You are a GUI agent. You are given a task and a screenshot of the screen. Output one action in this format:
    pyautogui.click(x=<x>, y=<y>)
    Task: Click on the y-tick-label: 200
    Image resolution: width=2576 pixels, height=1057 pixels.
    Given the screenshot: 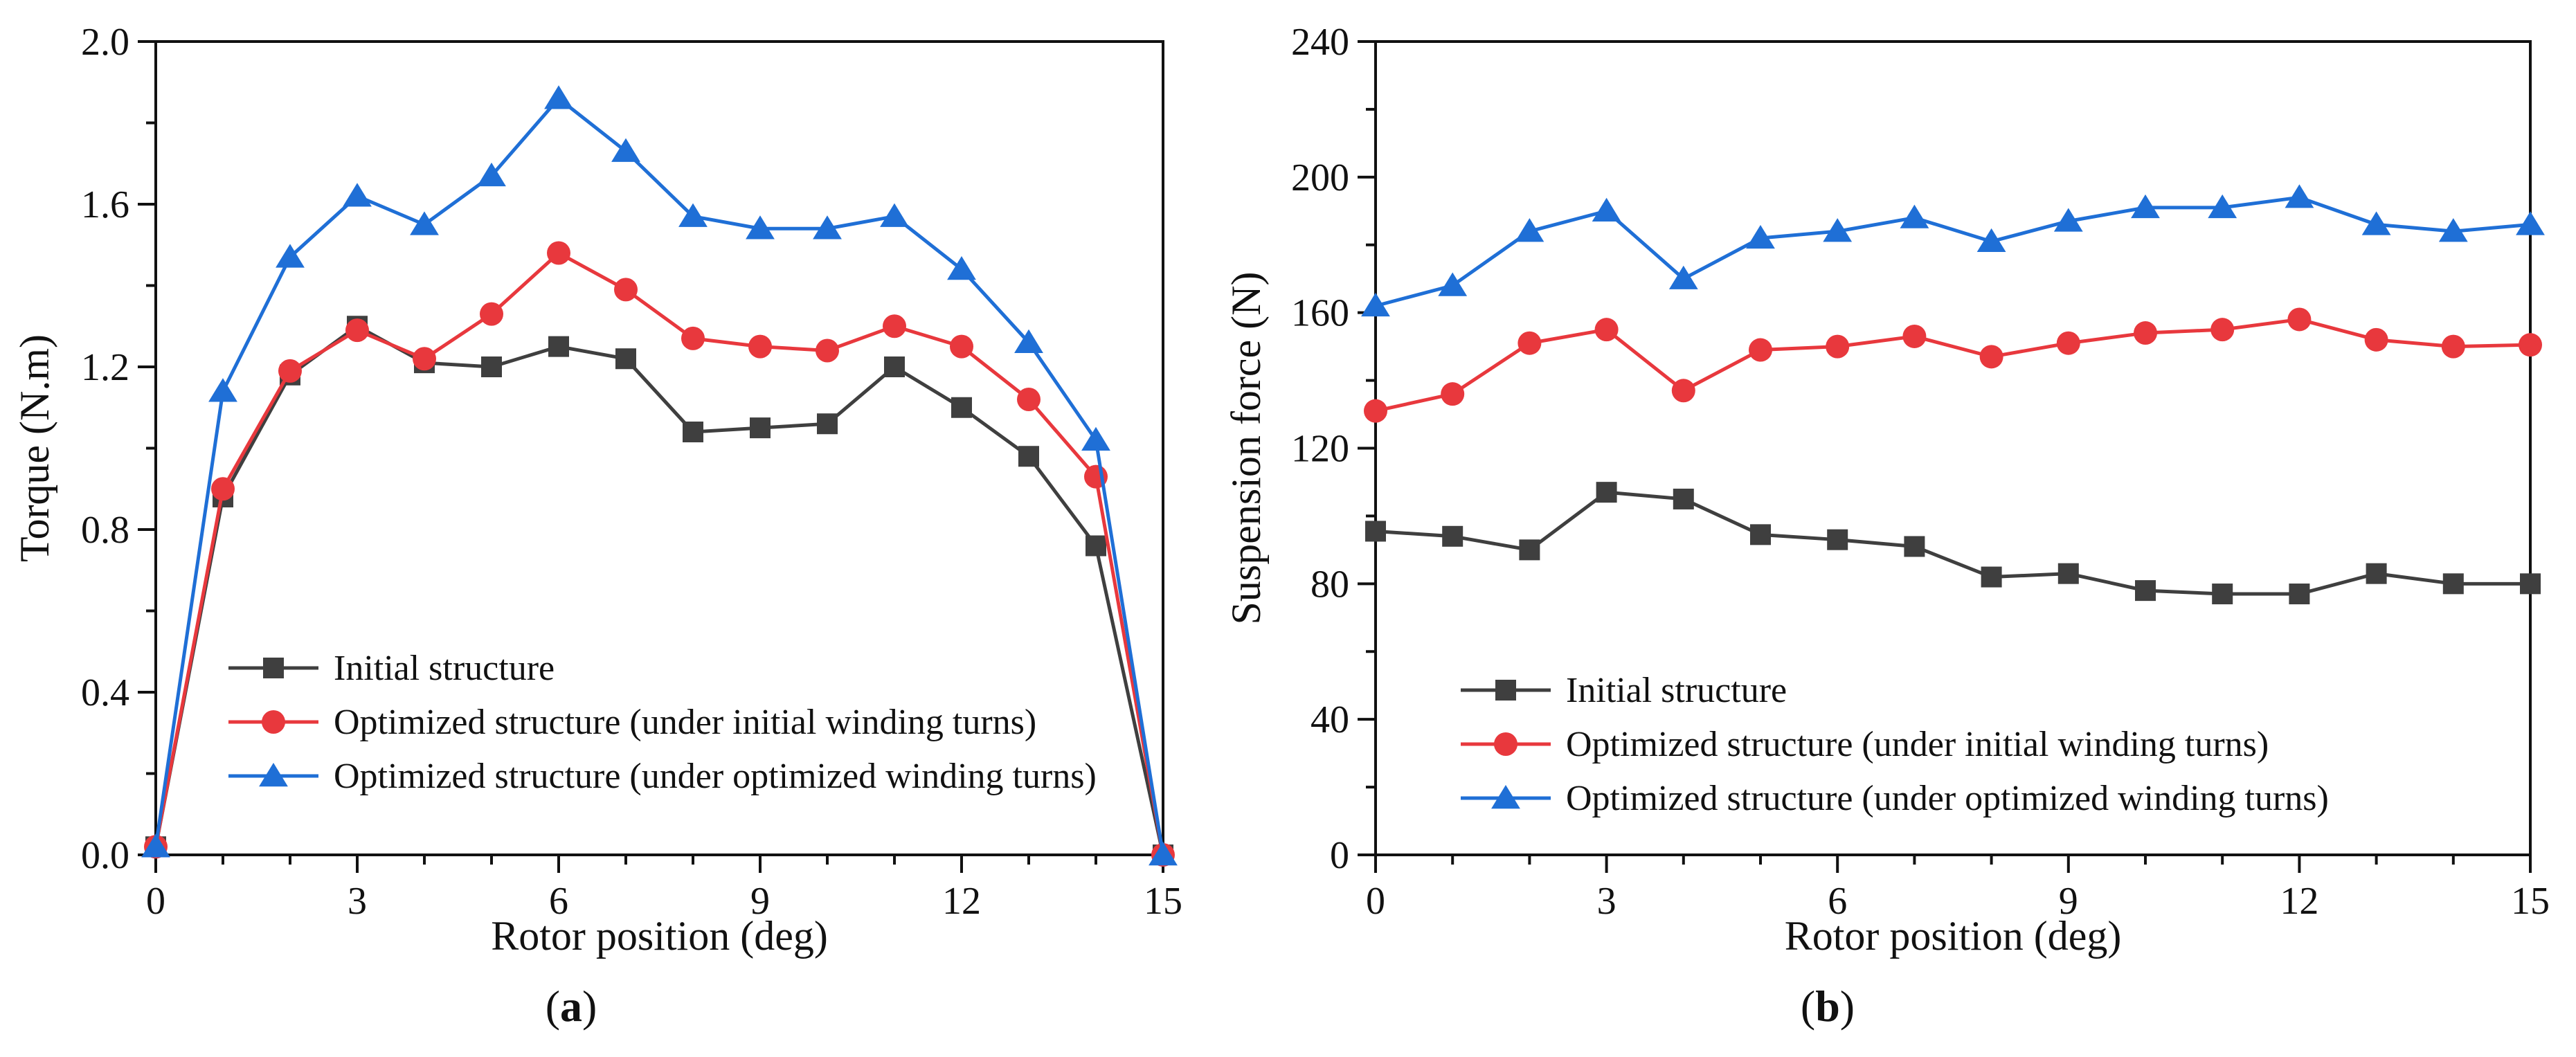 What is the action you would take?
    pyautogui.click(x=1320, y=177)
    